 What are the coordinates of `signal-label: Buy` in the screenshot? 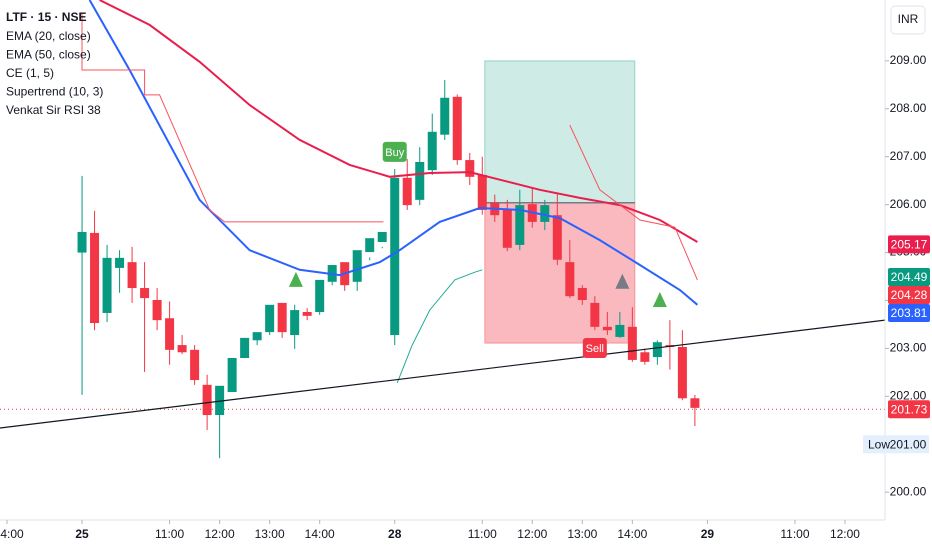 It's located at (394, 153).